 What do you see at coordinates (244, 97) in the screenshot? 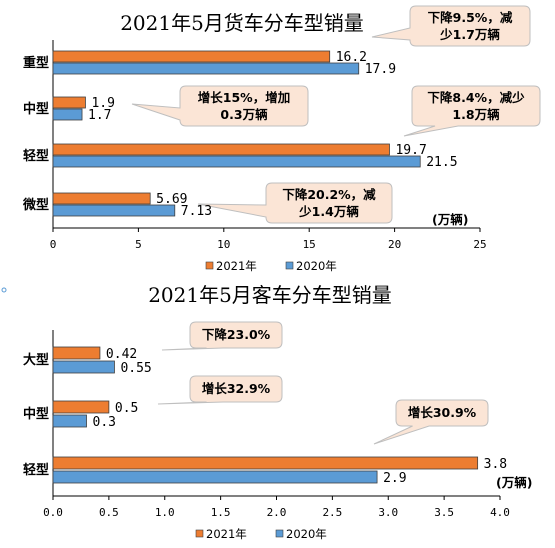
I see `callout-text: 增长15%，增加` at bounding box center [244, 97].